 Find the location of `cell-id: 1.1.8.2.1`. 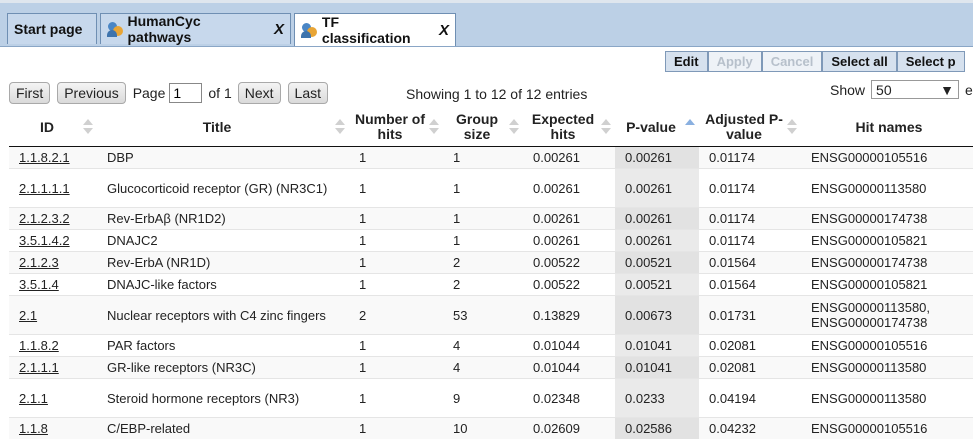

cell-id: 1.1.8.2.1 is located at coordinates (53, 158).